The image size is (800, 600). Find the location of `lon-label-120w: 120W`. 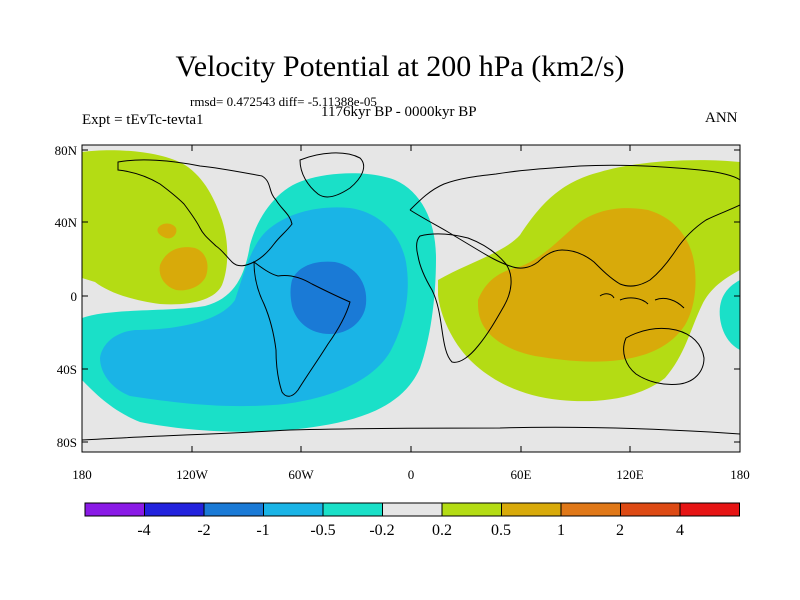

lon-label-120w: 120W is located at coordinates (192, 474).